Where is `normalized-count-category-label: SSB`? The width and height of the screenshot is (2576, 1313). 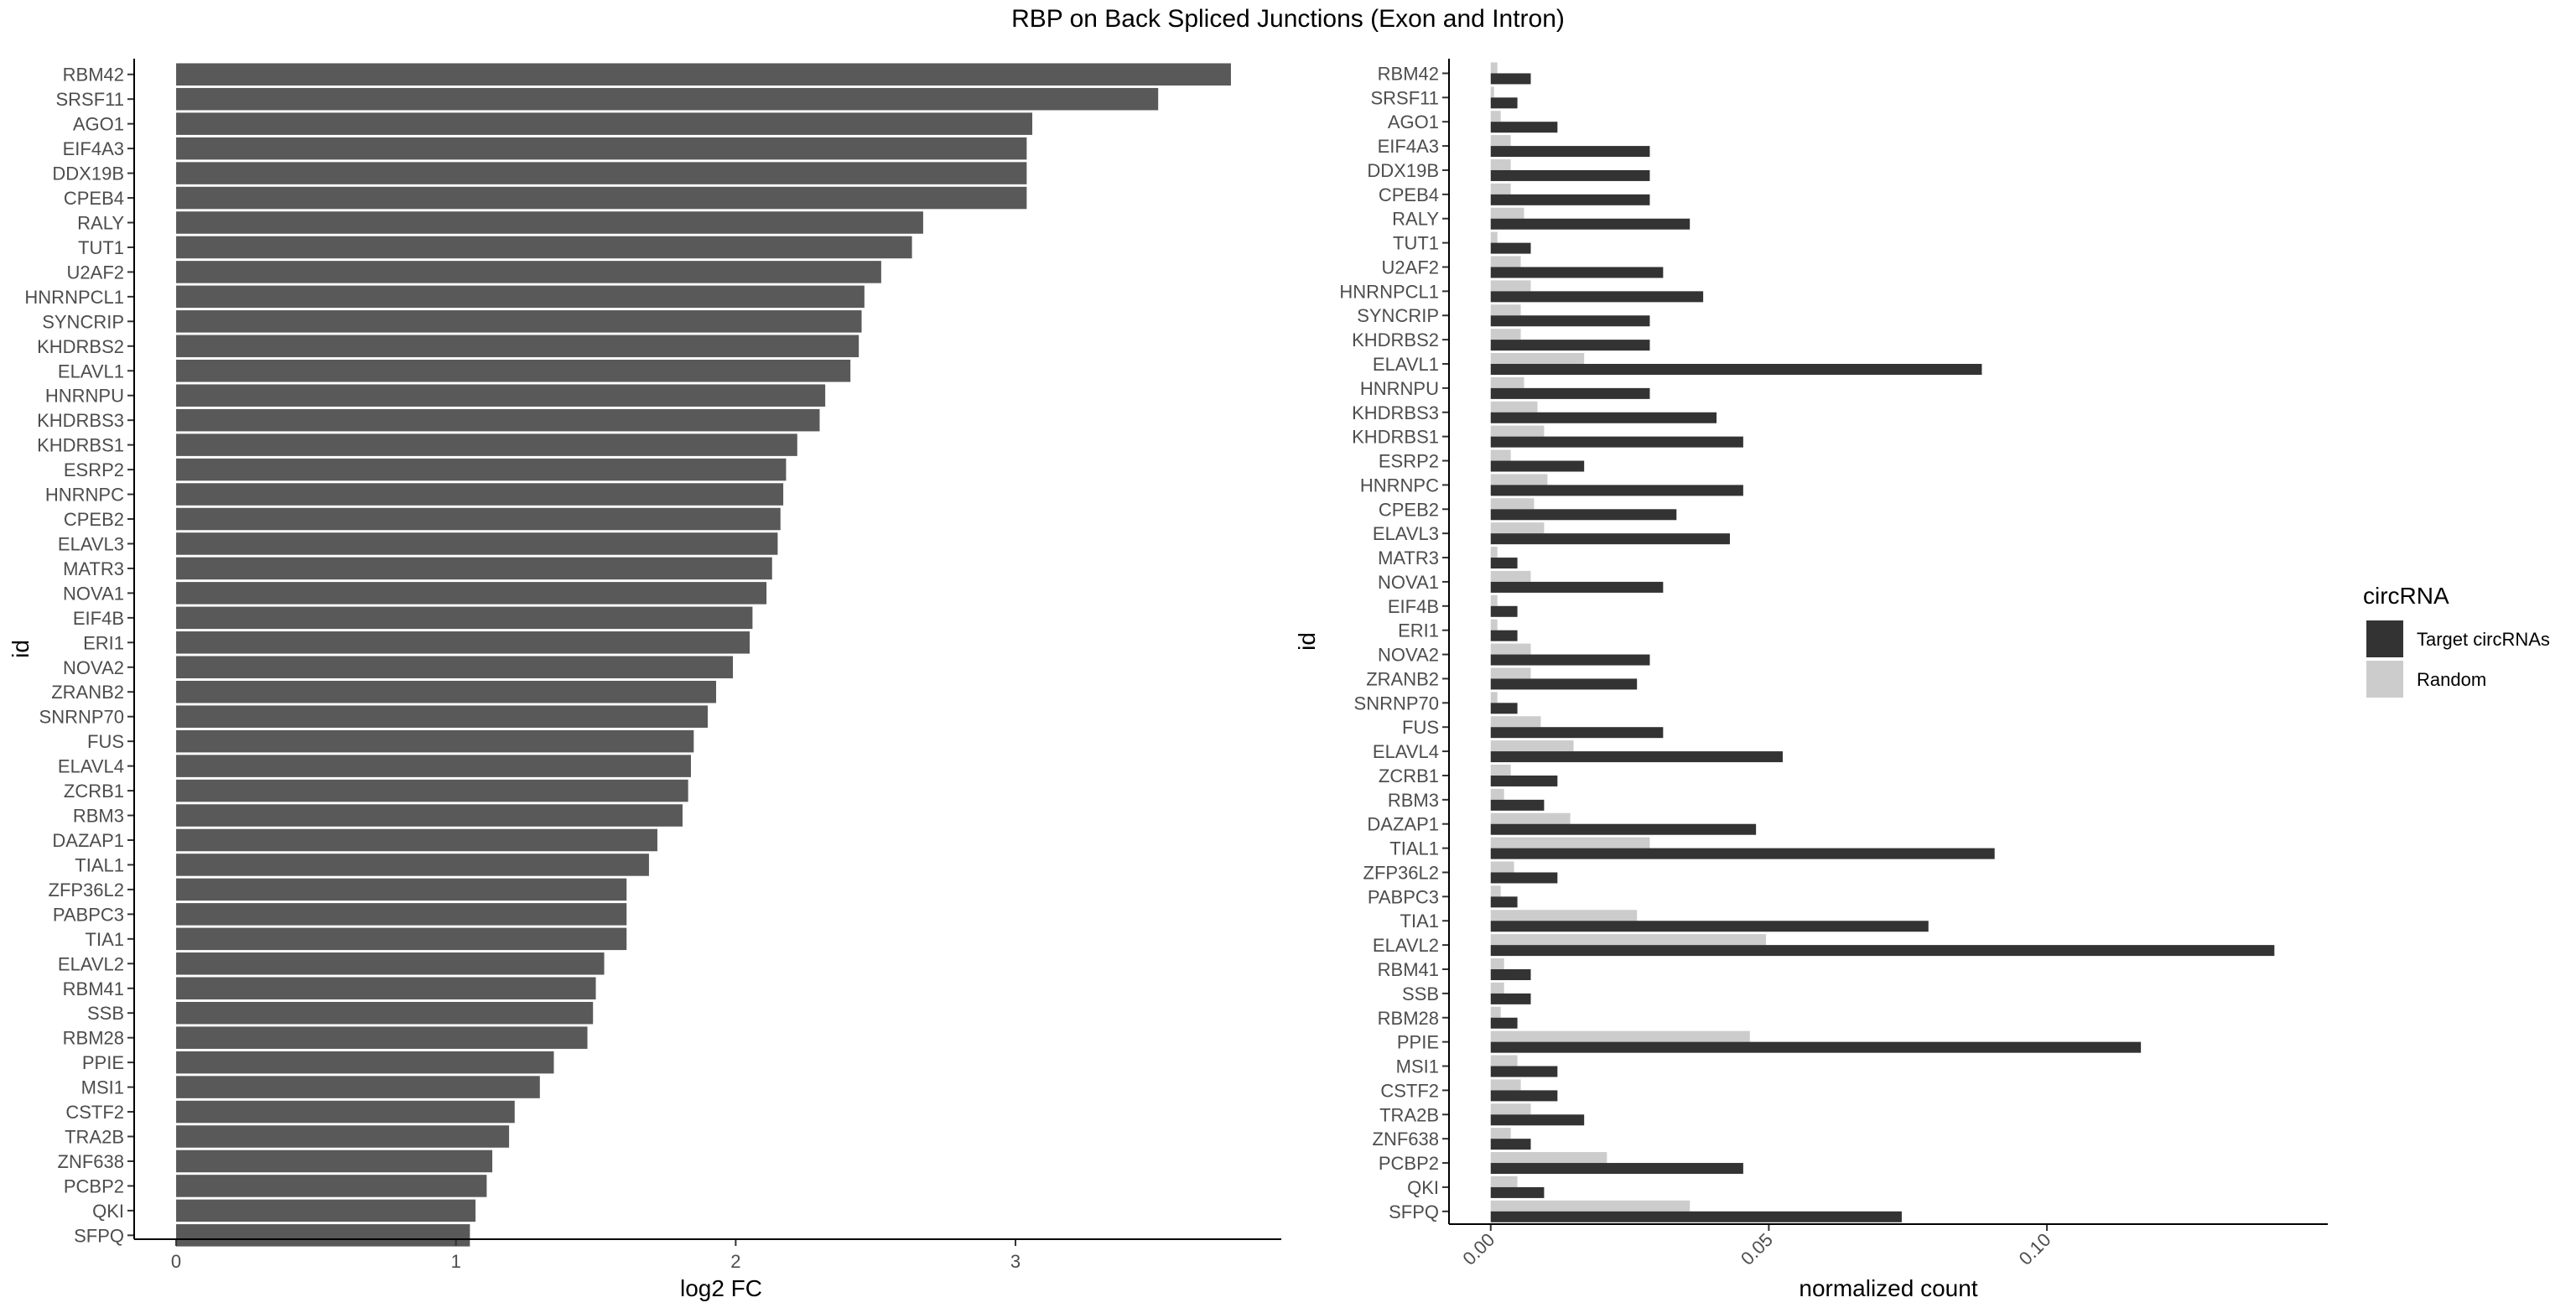
normalized-count-category-label: SSB is located at coordinates (1420, 993).